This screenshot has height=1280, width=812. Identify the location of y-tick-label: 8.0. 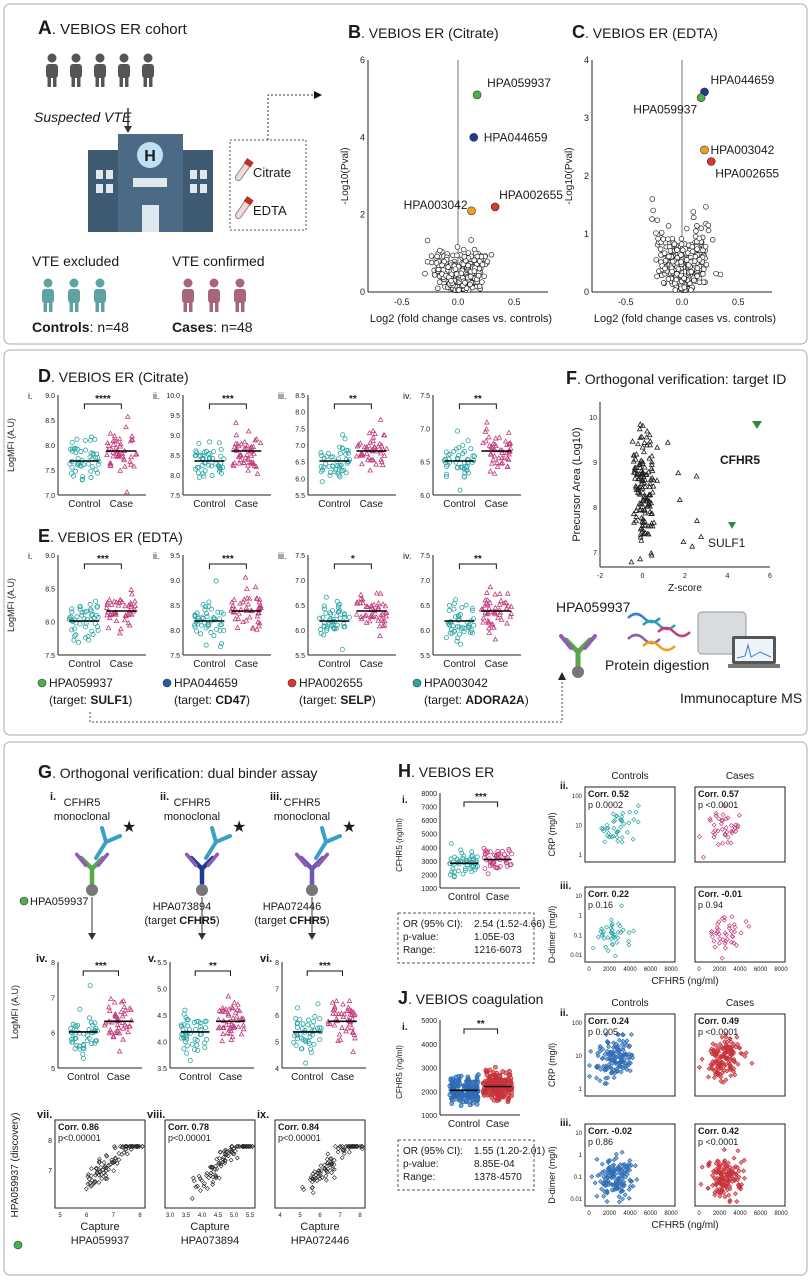
(300, 413).